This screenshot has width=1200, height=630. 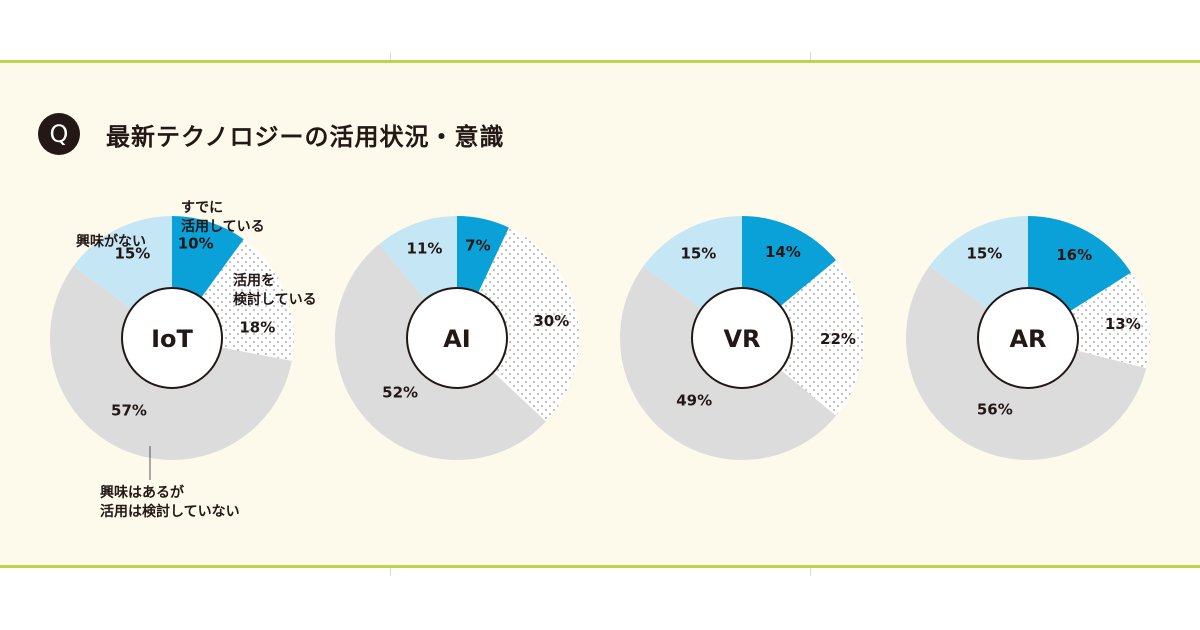 I want to click on chart-title: AR, so click(x=1027, y=339).